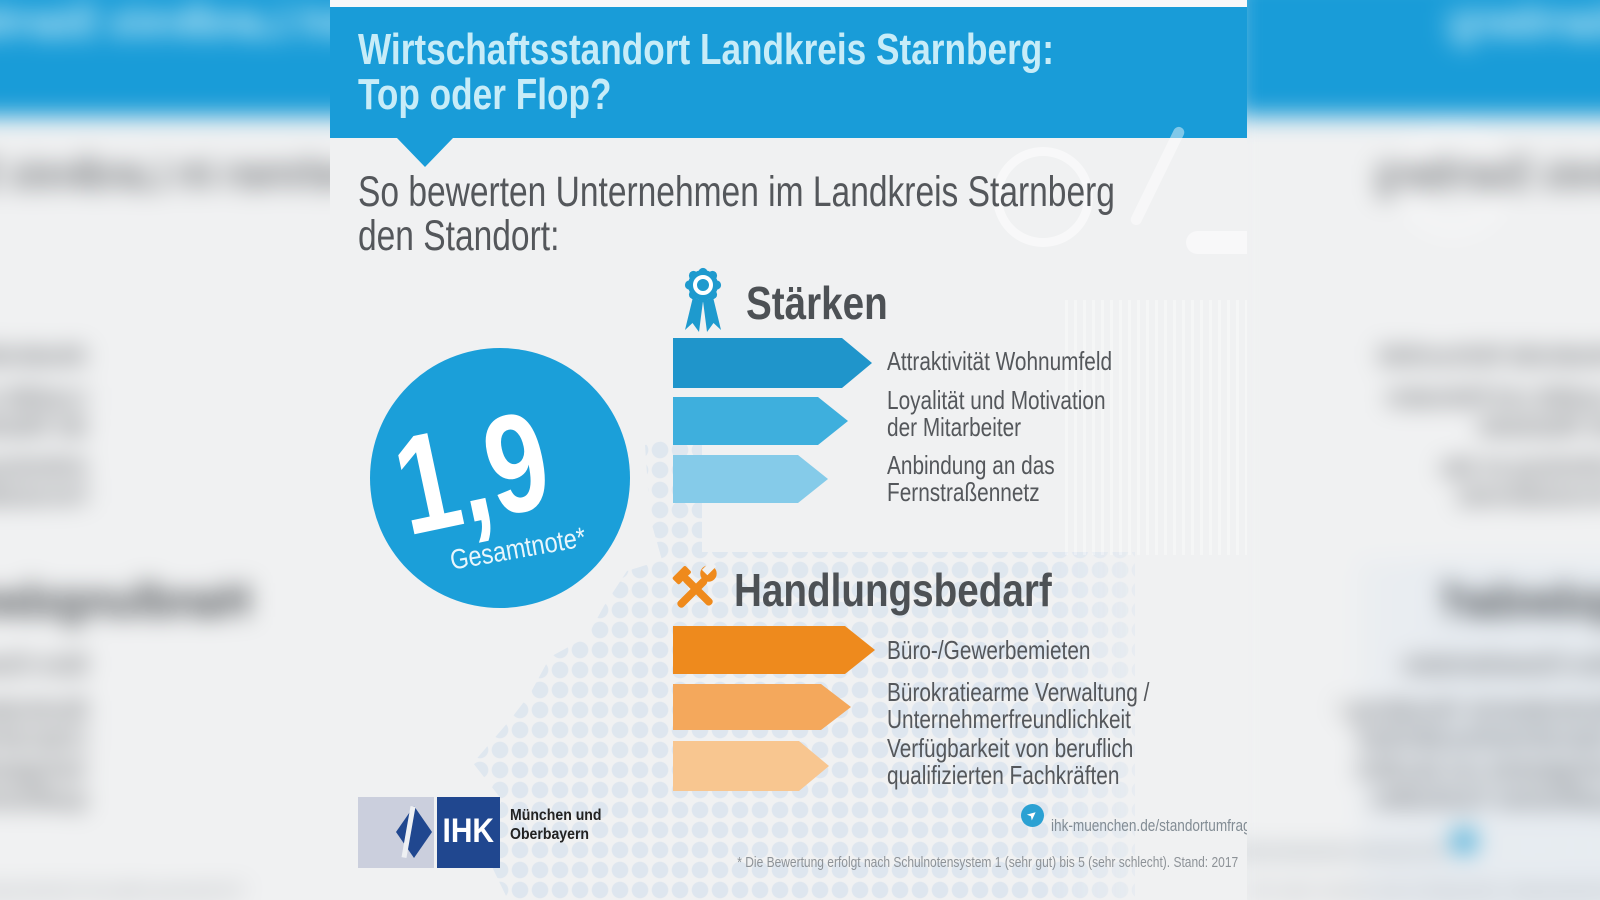 The width and height of the screenshot is (1600, 900). I want to click on watermark-diagonal-bar, so click(1157, 176).